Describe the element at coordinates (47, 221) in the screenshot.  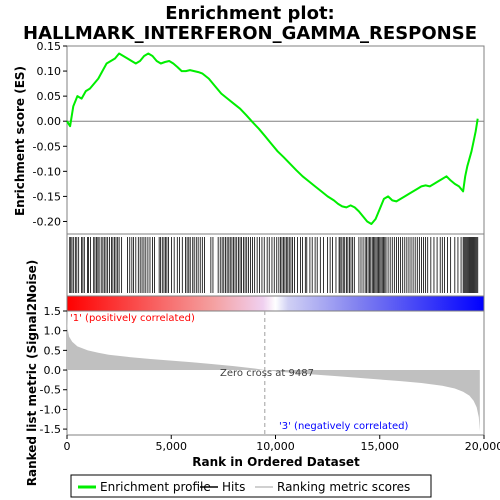
I see `es-y-tick-label: -0.20` at that location.